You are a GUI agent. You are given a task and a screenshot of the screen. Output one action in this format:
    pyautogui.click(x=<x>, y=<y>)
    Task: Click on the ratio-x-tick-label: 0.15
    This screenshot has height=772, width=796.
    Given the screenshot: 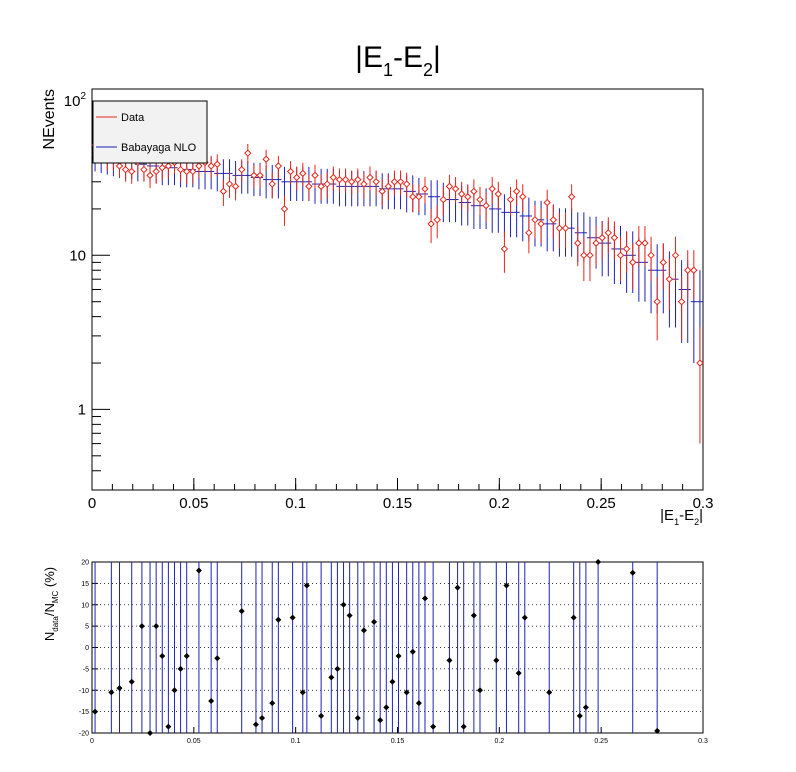 What is the action you would take?
    pyautogui.click(x=398, y=741)
    